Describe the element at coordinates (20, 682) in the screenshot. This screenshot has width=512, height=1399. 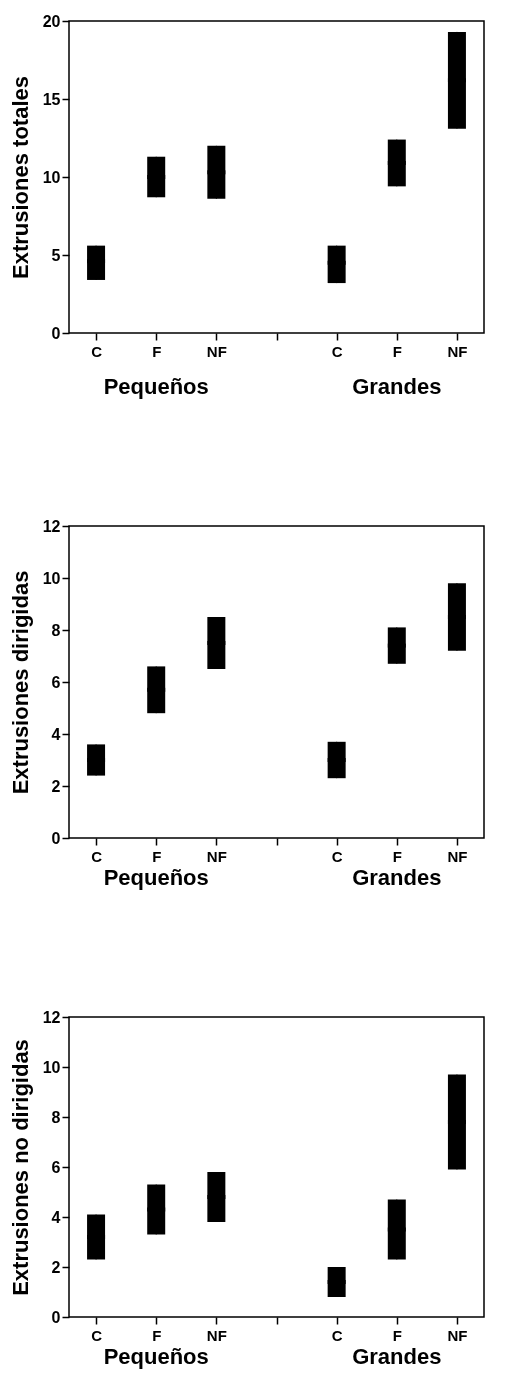
I see `y-axis-title: Extrusiones dirigidas` at that location.